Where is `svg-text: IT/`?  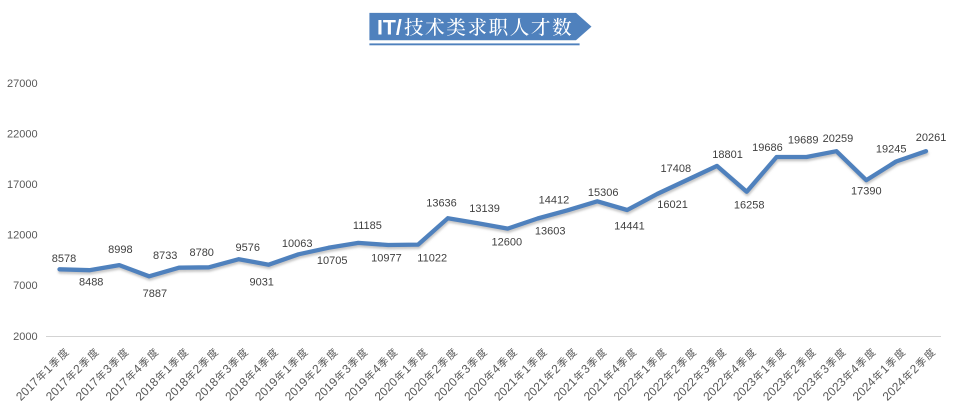
svg-text: IT/ is located at coordinates (389, 27).